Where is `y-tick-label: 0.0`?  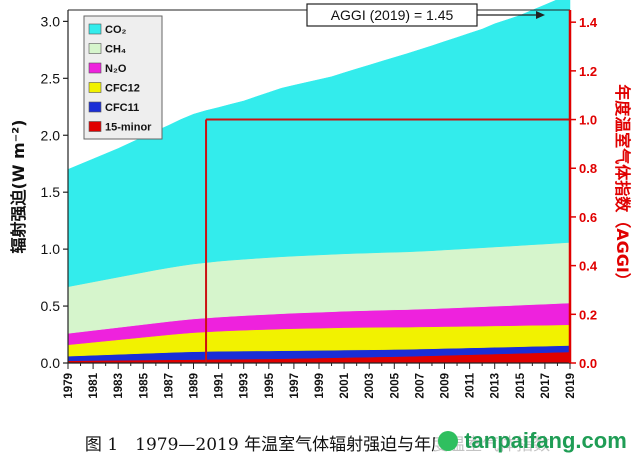 y-tick-label: 0.0 is located at coordinates (51, 363).